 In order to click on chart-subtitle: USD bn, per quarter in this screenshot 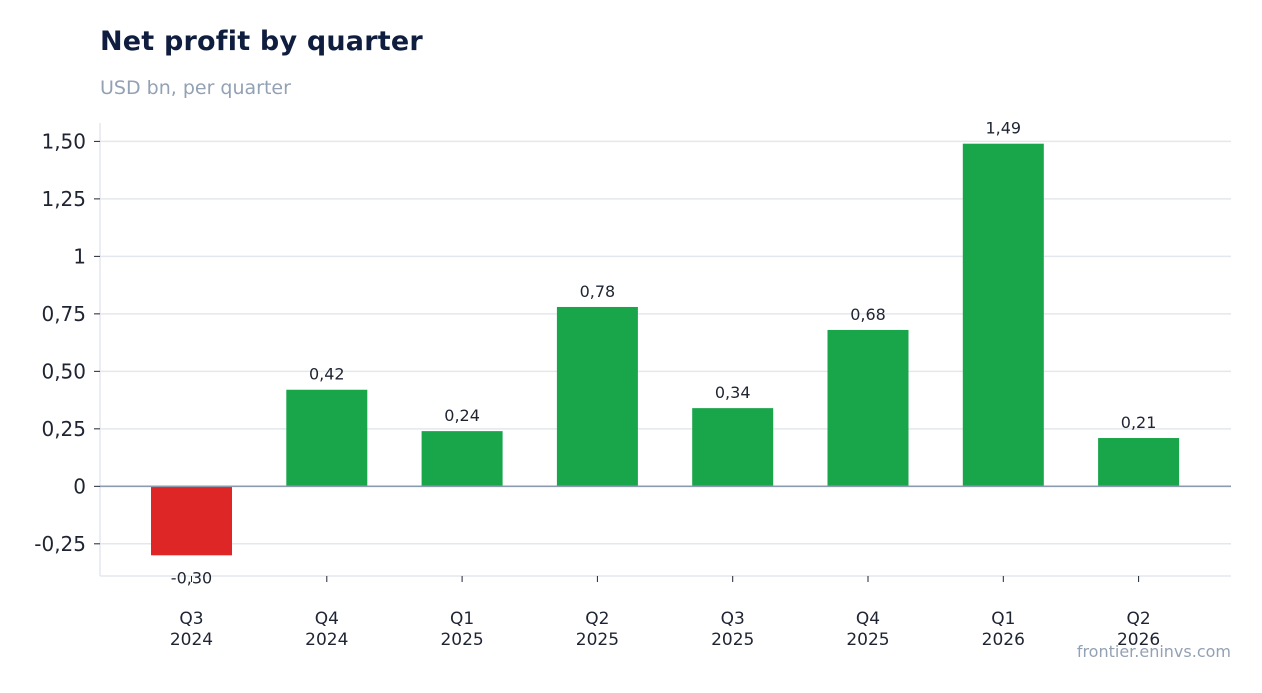, I will do `click(195, 88)`.